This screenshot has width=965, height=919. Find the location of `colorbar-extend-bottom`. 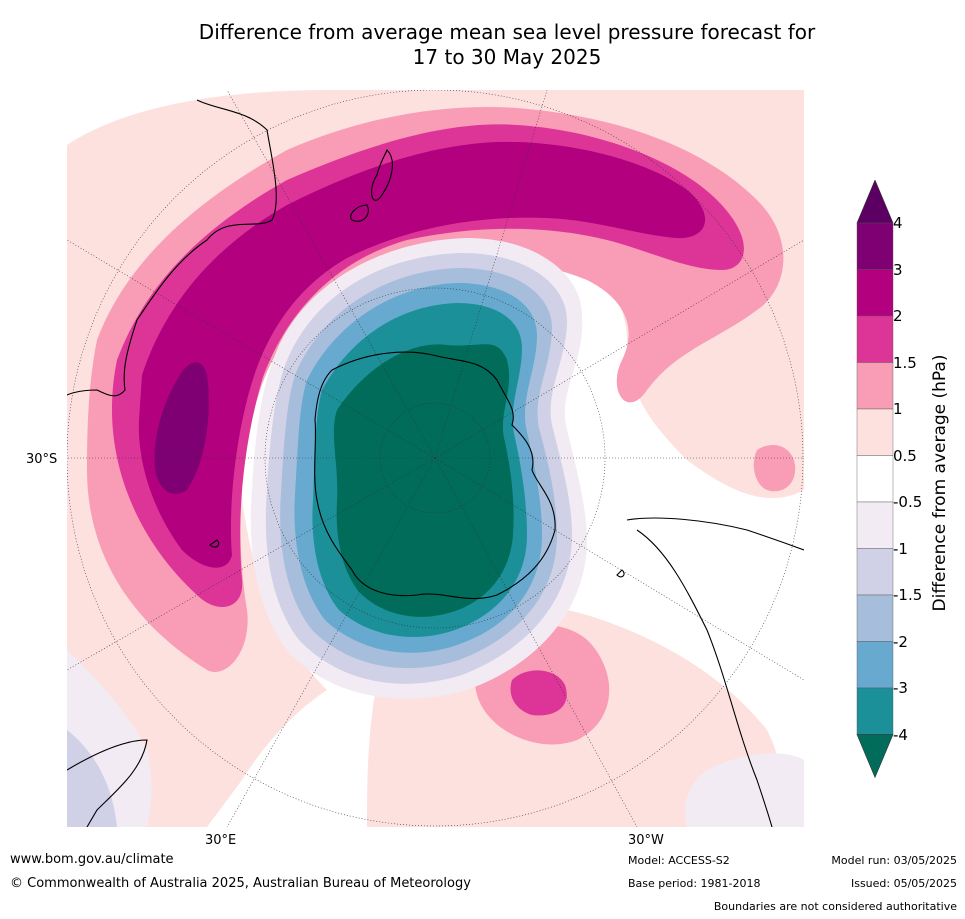

colorbar-extend-bottom is located at coordinates (875, 756).